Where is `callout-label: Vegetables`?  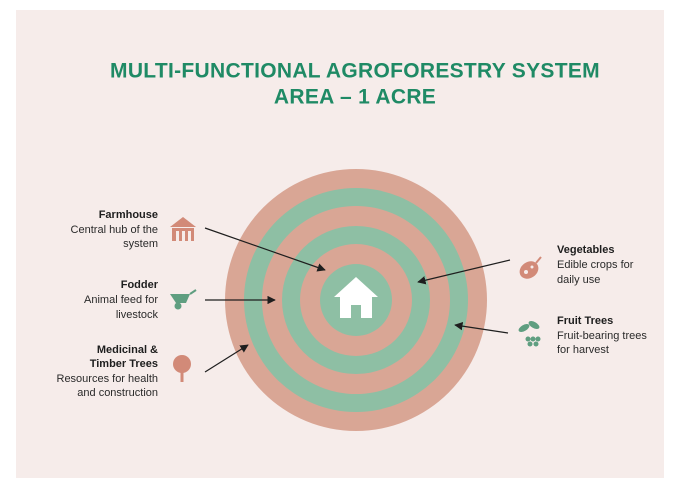
callout-label: Vegetables is located at coordinates (585, 250).